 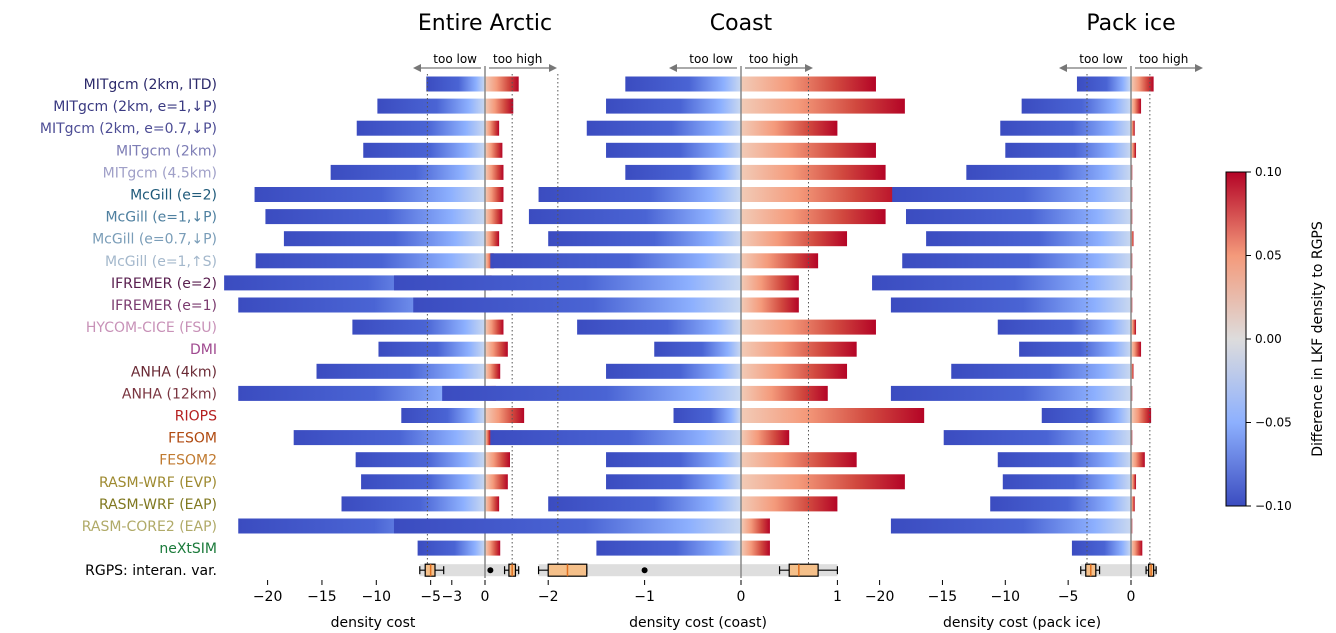 What do you see at coordinates (741, 23) in the screenshot?
I see `panel-title-coast: Coast` at bounding box center [741, 23].